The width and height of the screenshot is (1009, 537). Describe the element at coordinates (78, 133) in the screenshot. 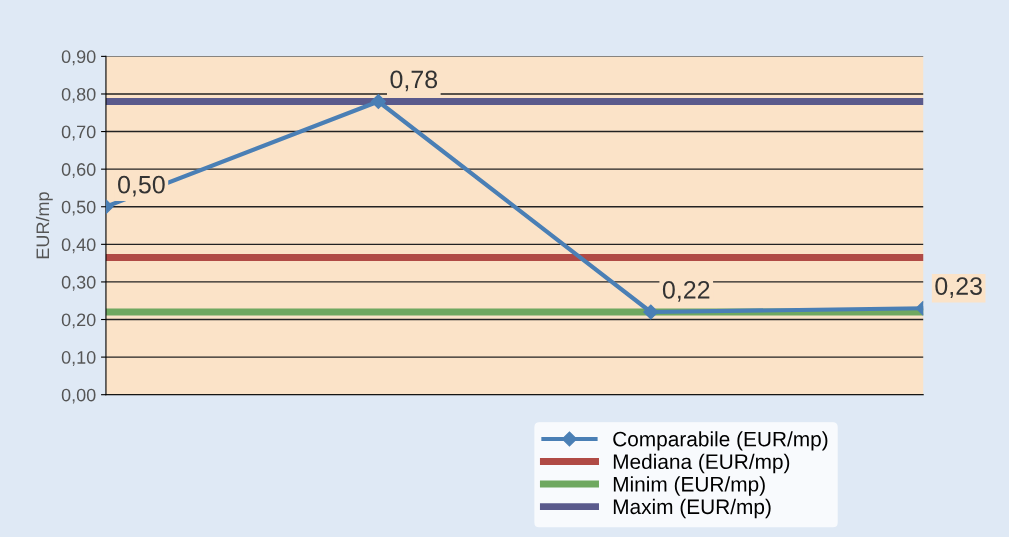

I see `y-tick-label: 0,70` at that location.